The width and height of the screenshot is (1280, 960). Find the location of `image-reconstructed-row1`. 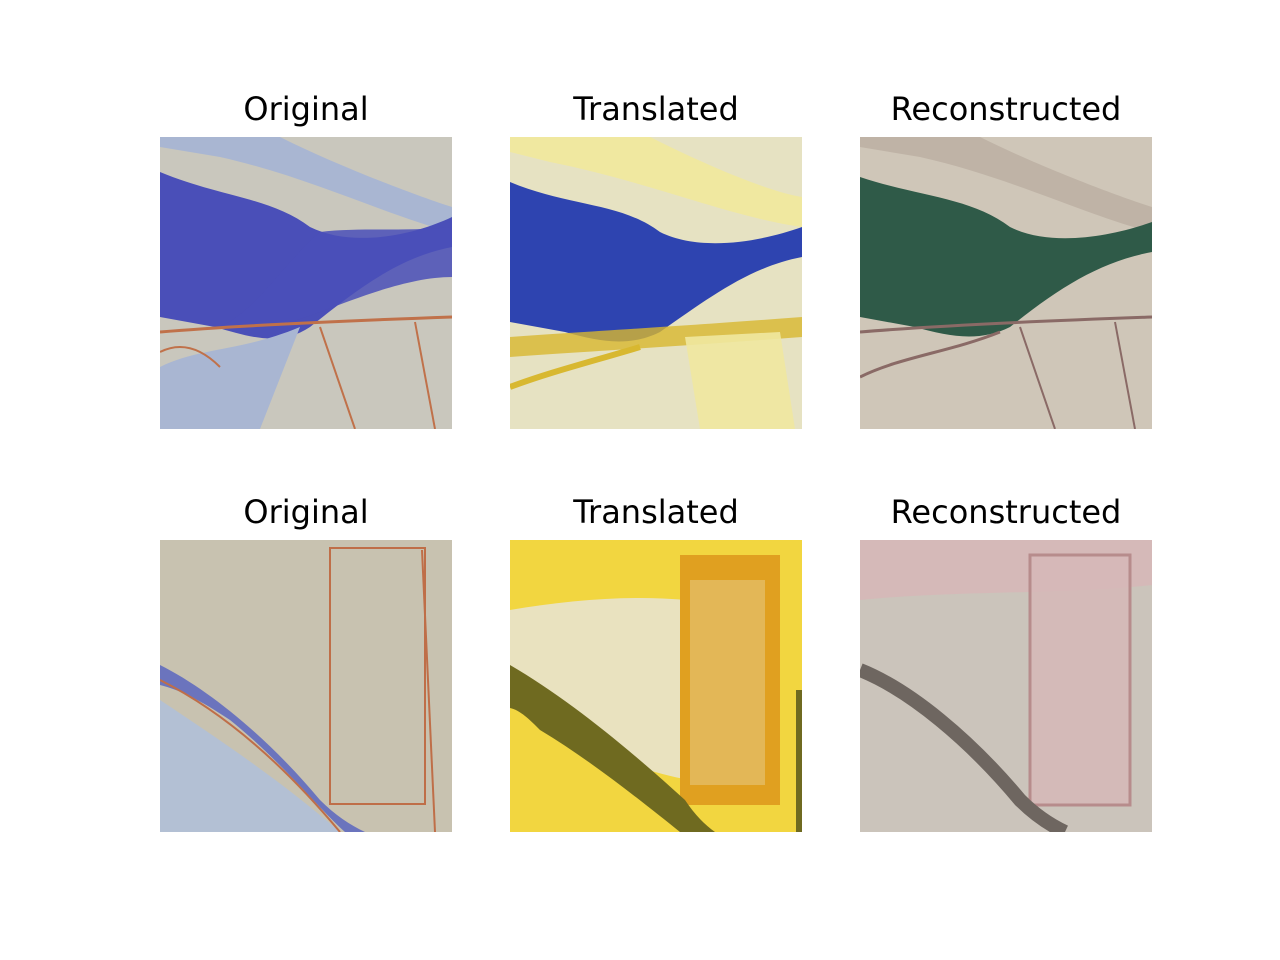

image-reconstructed-row1 is located at coordinates (1006, 283).